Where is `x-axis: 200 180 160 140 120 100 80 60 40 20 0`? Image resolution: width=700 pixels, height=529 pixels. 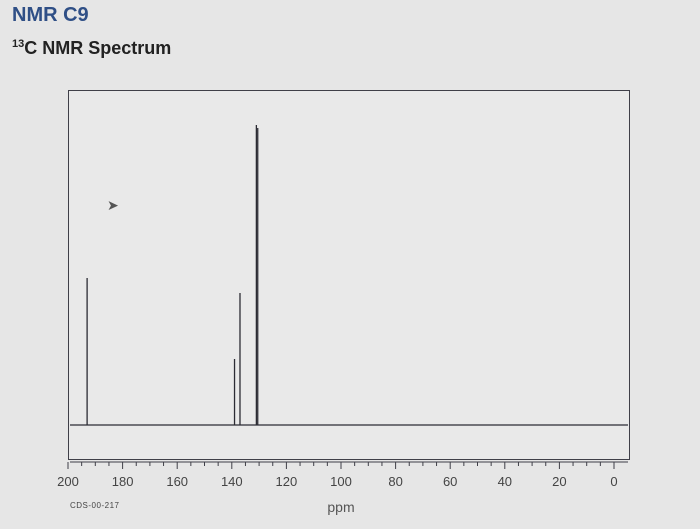
x-axis: 200 180 160 140 120 100 80 60 40 20 0 is located at coordinates (342, 475).